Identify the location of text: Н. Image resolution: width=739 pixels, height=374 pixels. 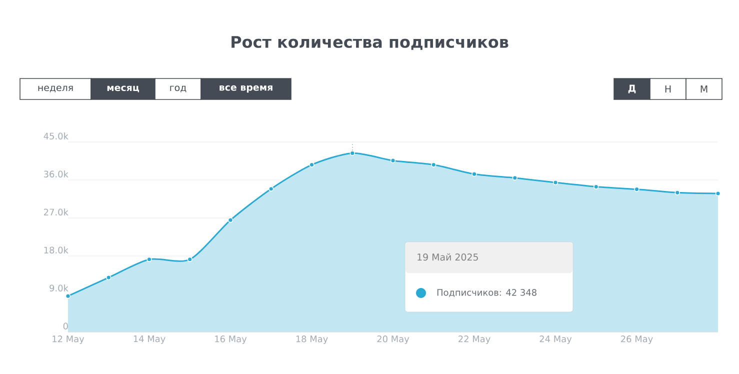
(668, 89).